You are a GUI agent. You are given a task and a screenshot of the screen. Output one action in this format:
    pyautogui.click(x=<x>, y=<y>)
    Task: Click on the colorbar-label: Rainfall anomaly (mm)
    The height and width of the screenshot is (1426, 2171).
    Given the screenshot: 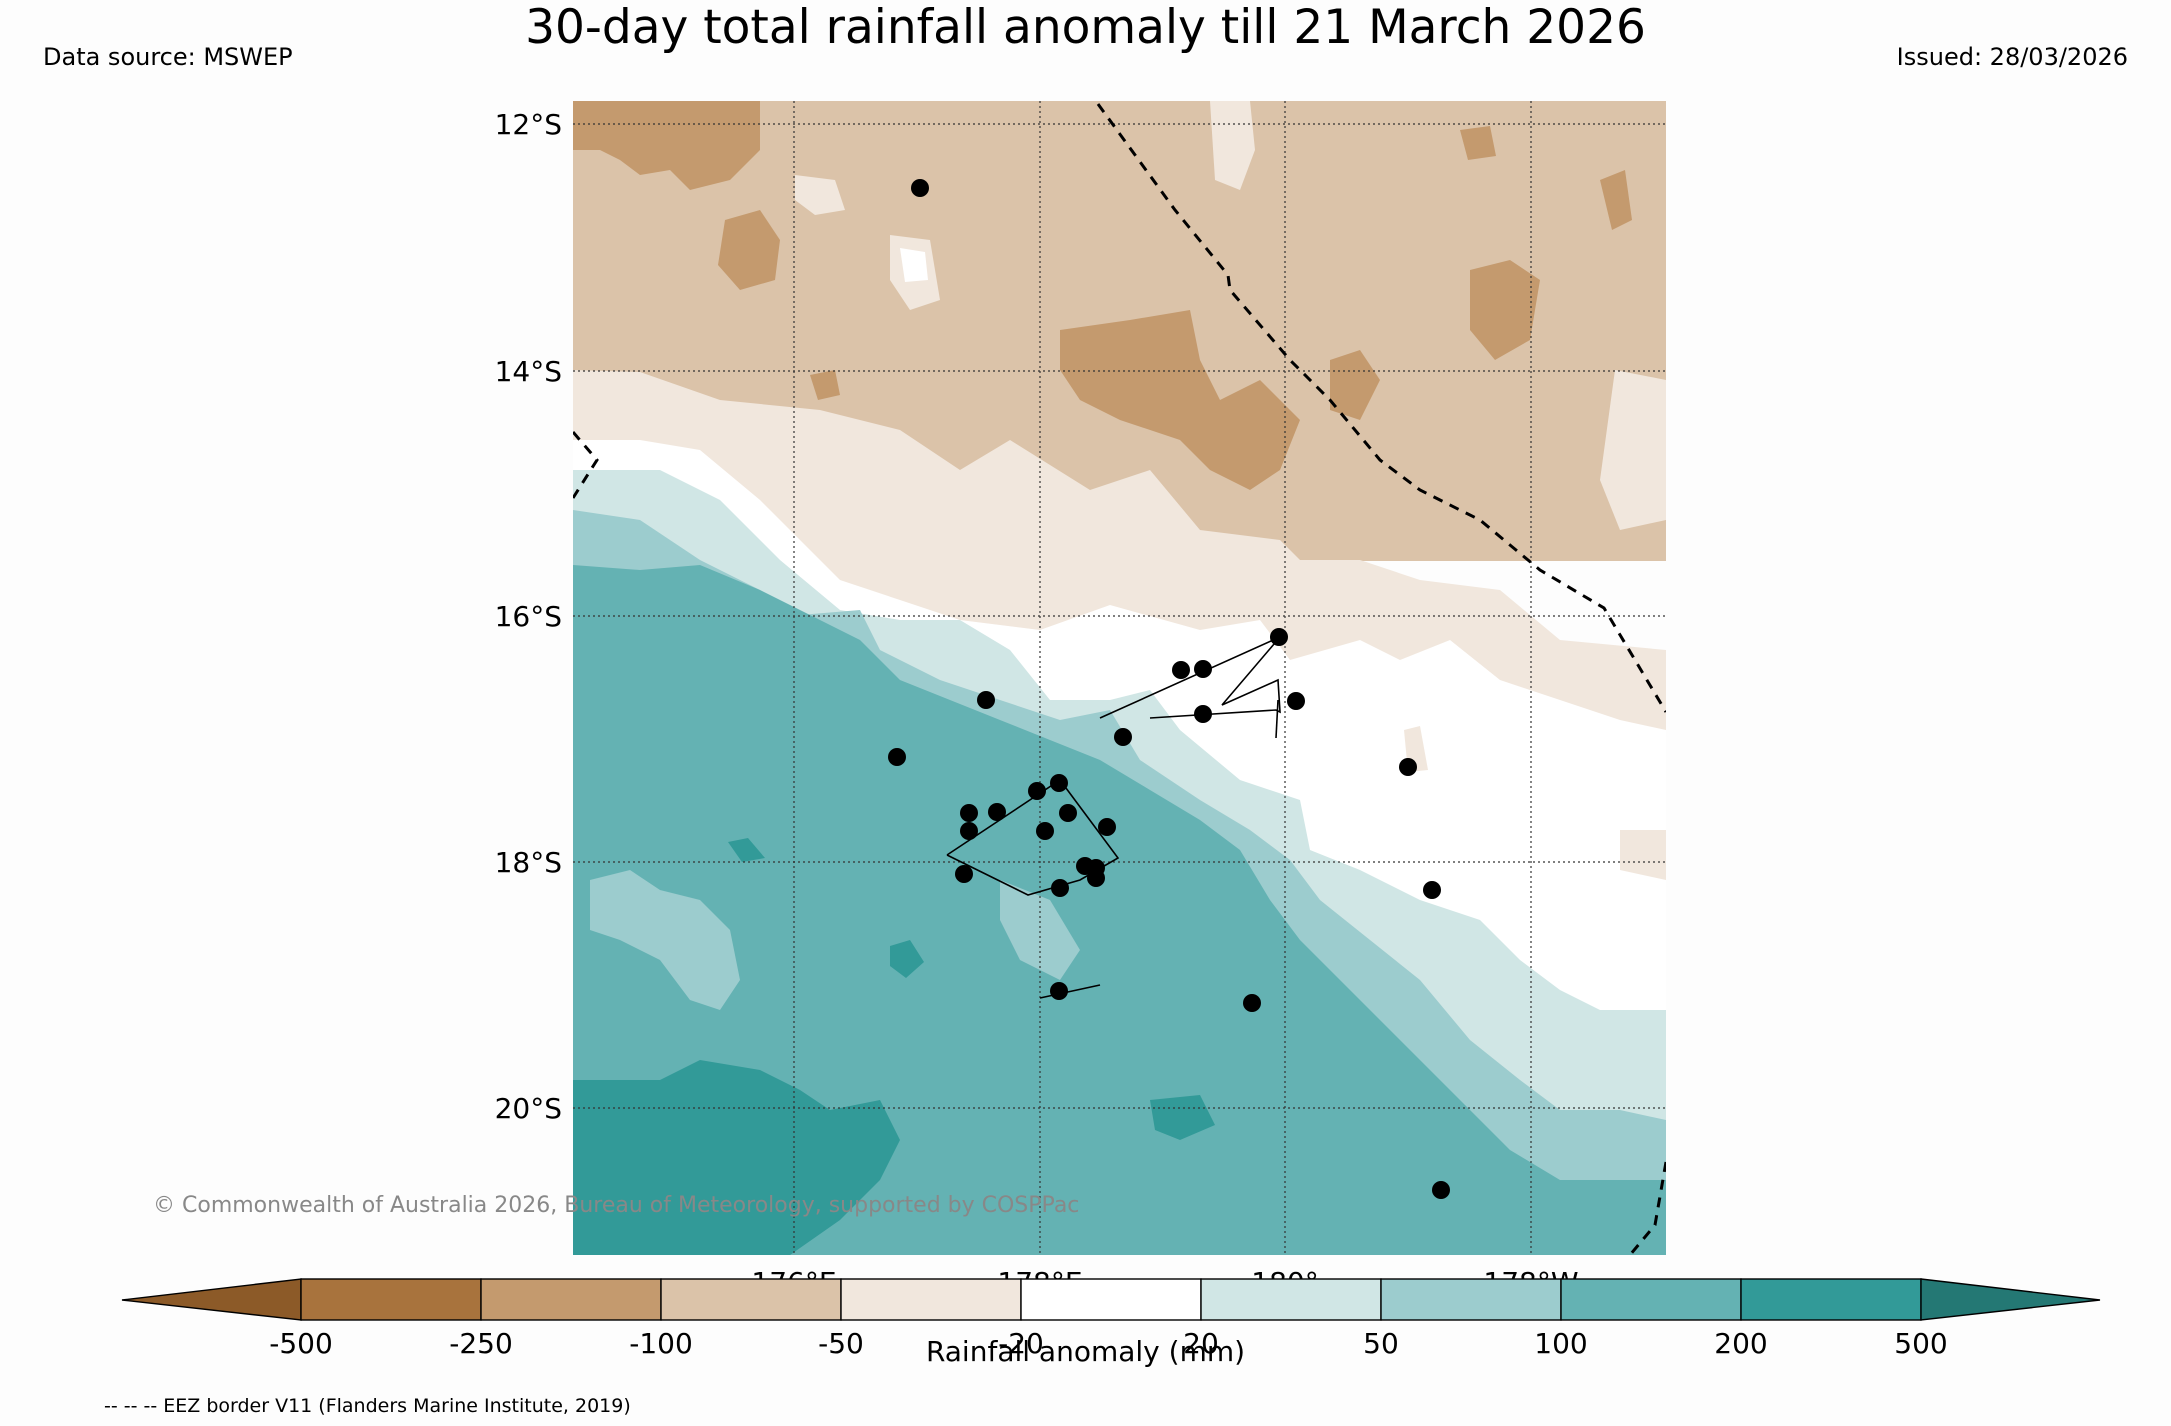 What is the action you would take?
    pyautogui.click(x=1085, y=1351)
    